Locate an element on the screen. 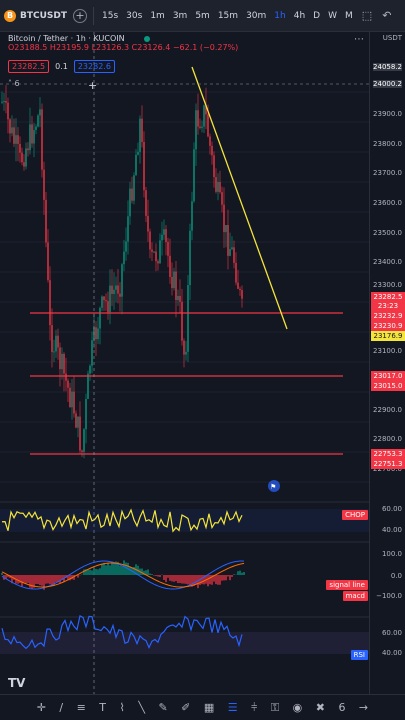  price-tag-yellow: 23176.9 is located at coordinates (388, 336).